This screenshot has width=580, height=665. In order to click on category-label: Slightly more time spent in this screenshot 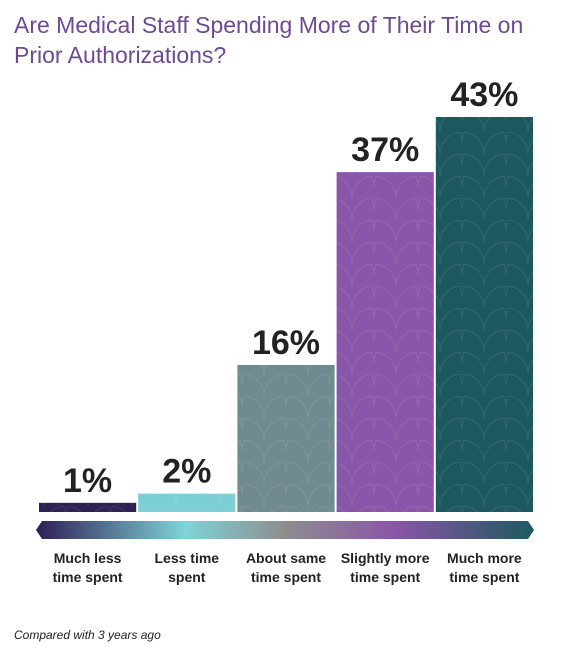, I will do `click(385, 567)`.